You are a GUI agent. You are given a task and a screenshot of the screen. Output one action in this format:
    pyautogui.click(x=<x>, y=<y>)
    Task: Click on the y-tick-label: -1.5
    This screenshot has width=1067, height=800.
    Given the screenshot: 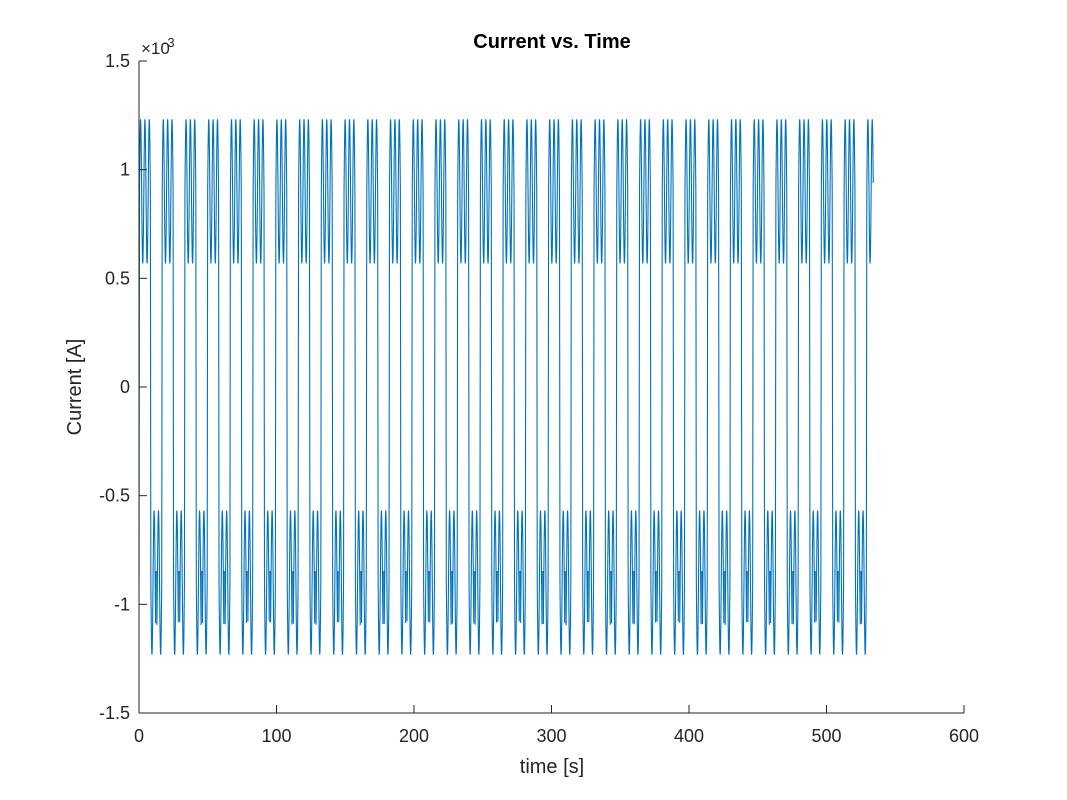 What is the action you would take?
    pyautogui.click(x=114, y=713)
    